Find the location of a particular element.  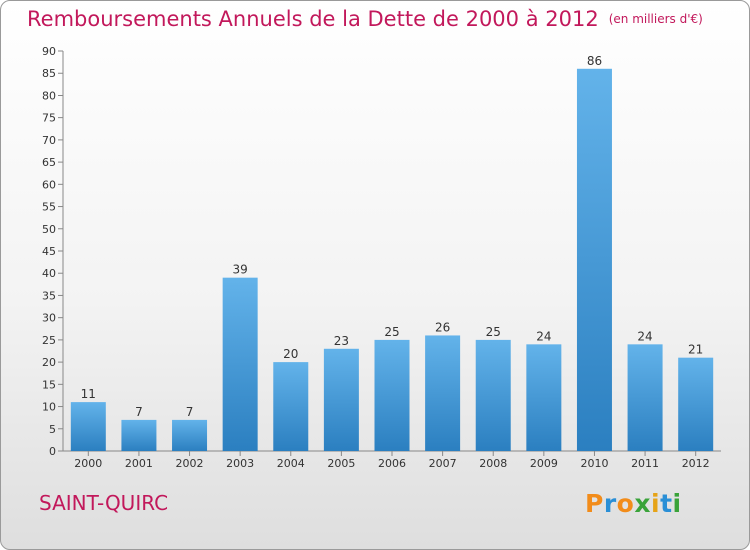

bar-2005 is located at coordinates (341, 399).